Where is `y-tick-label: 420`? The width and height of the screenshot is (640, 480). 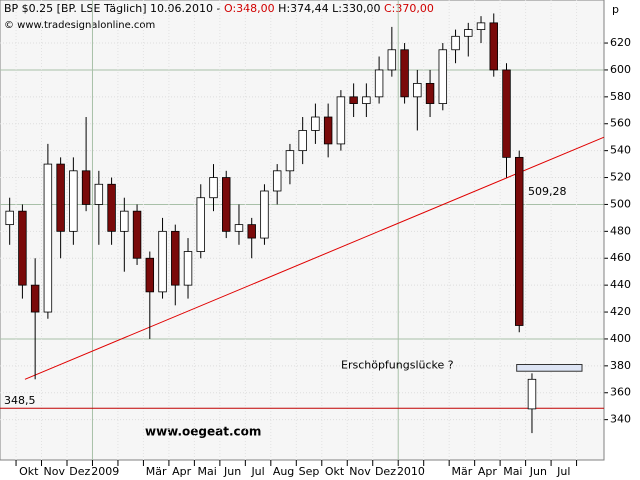 y-tick-label: 420 is located at coordinates (620, 311).